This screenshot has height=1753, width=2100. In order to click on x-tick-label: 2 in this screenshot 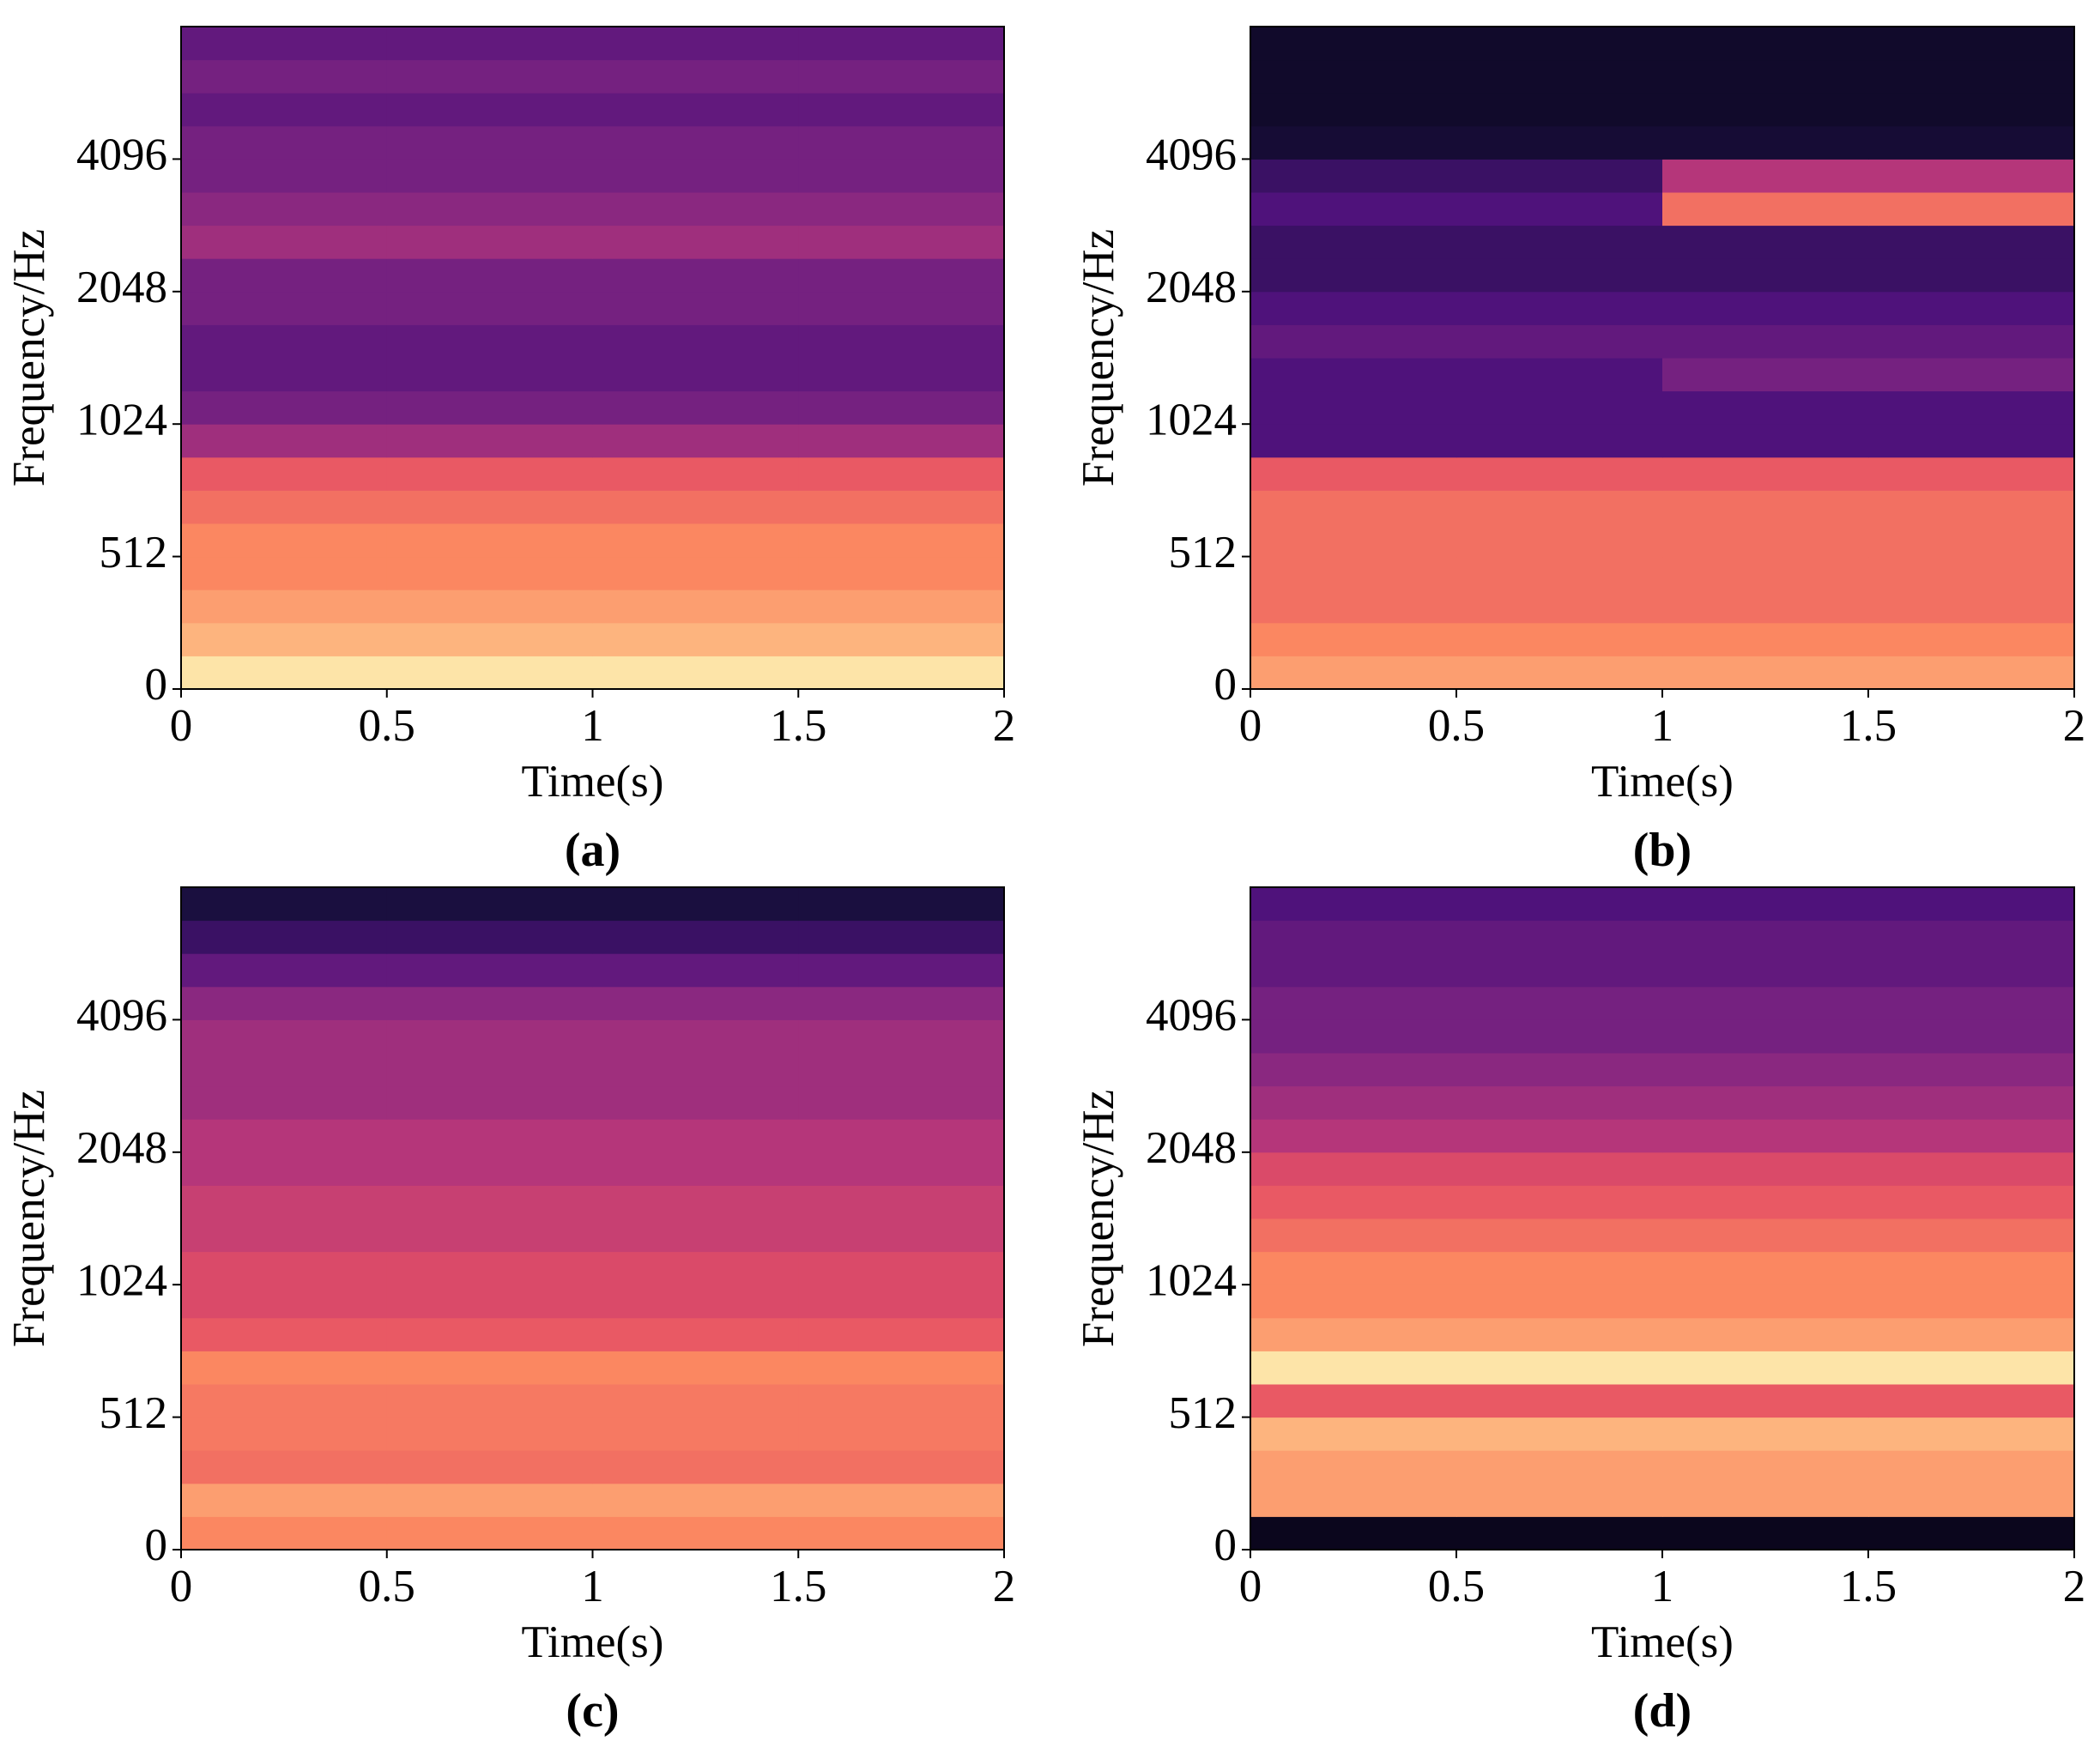, I will do `click(2074, 726)`.